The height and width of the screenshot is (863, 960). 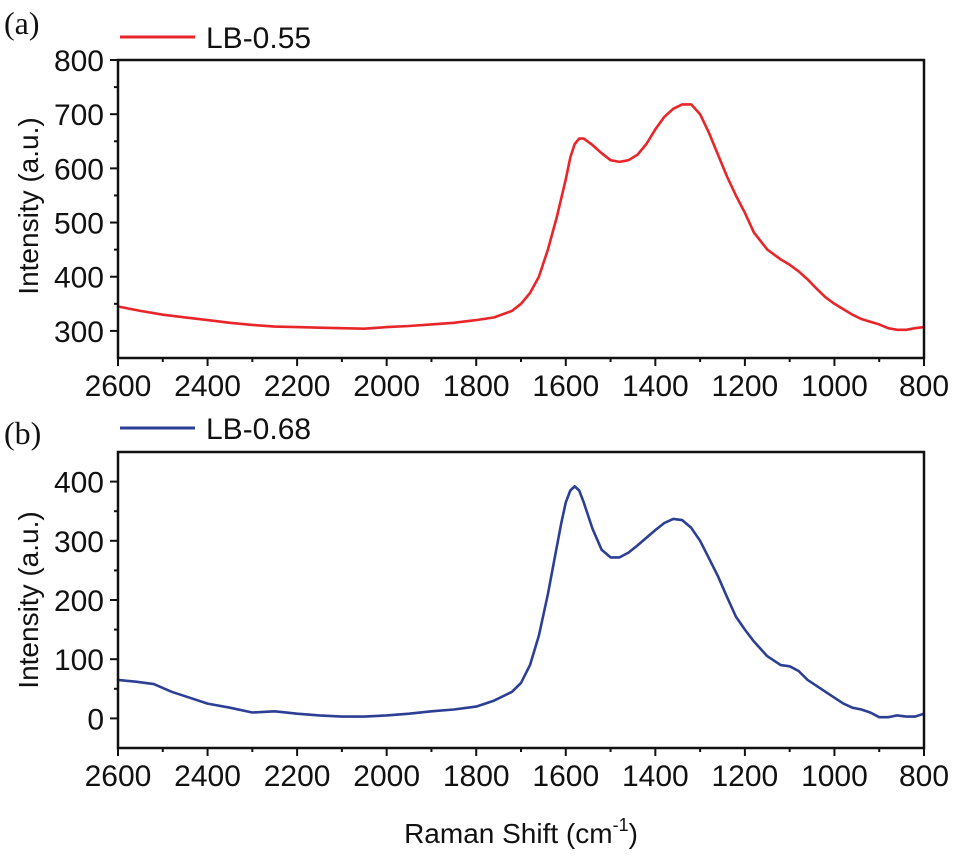 I want to click on x-tick-label-b-1800: 1800, so click(x=476, y=776).